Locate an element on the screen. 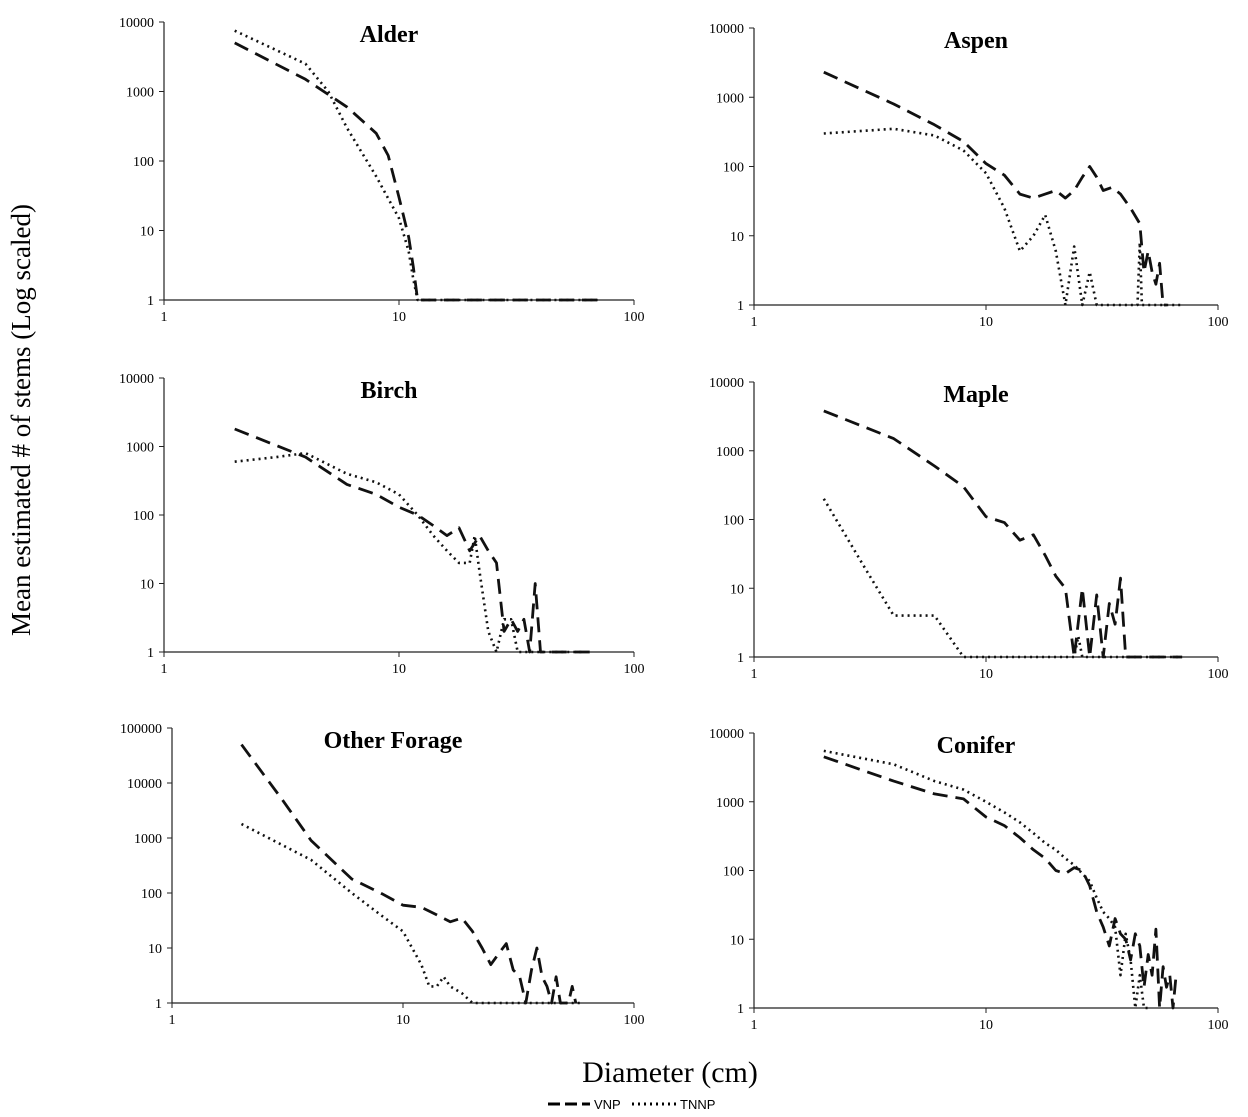 This screenshot has height=1117, width=1248. chart-other-forage: 1 10 100 1000 10000 100000 1 10 100 Other Forage is located at coordinates (382, 875).